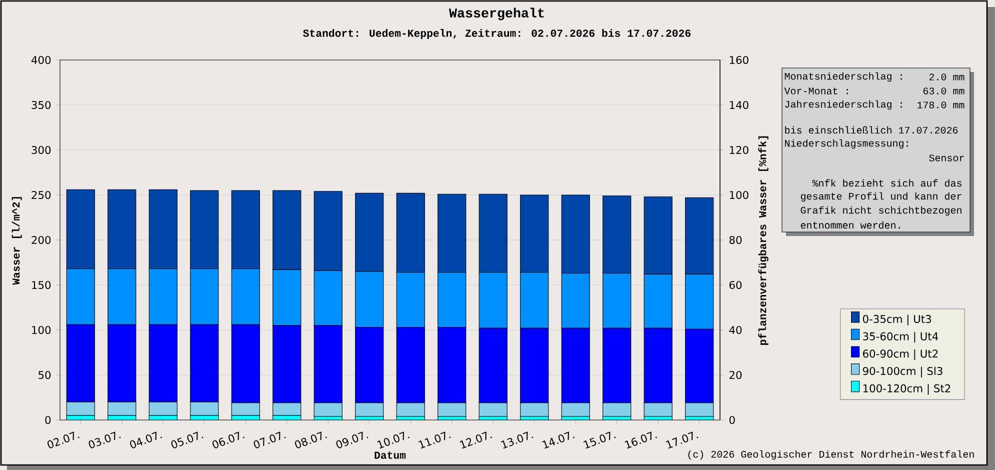 This screenshot has height=470, width=995. Describe the element at coordinates (900, 337) in the screenshot. I see `legend-label: 35-60cm | Ut4` at that location.